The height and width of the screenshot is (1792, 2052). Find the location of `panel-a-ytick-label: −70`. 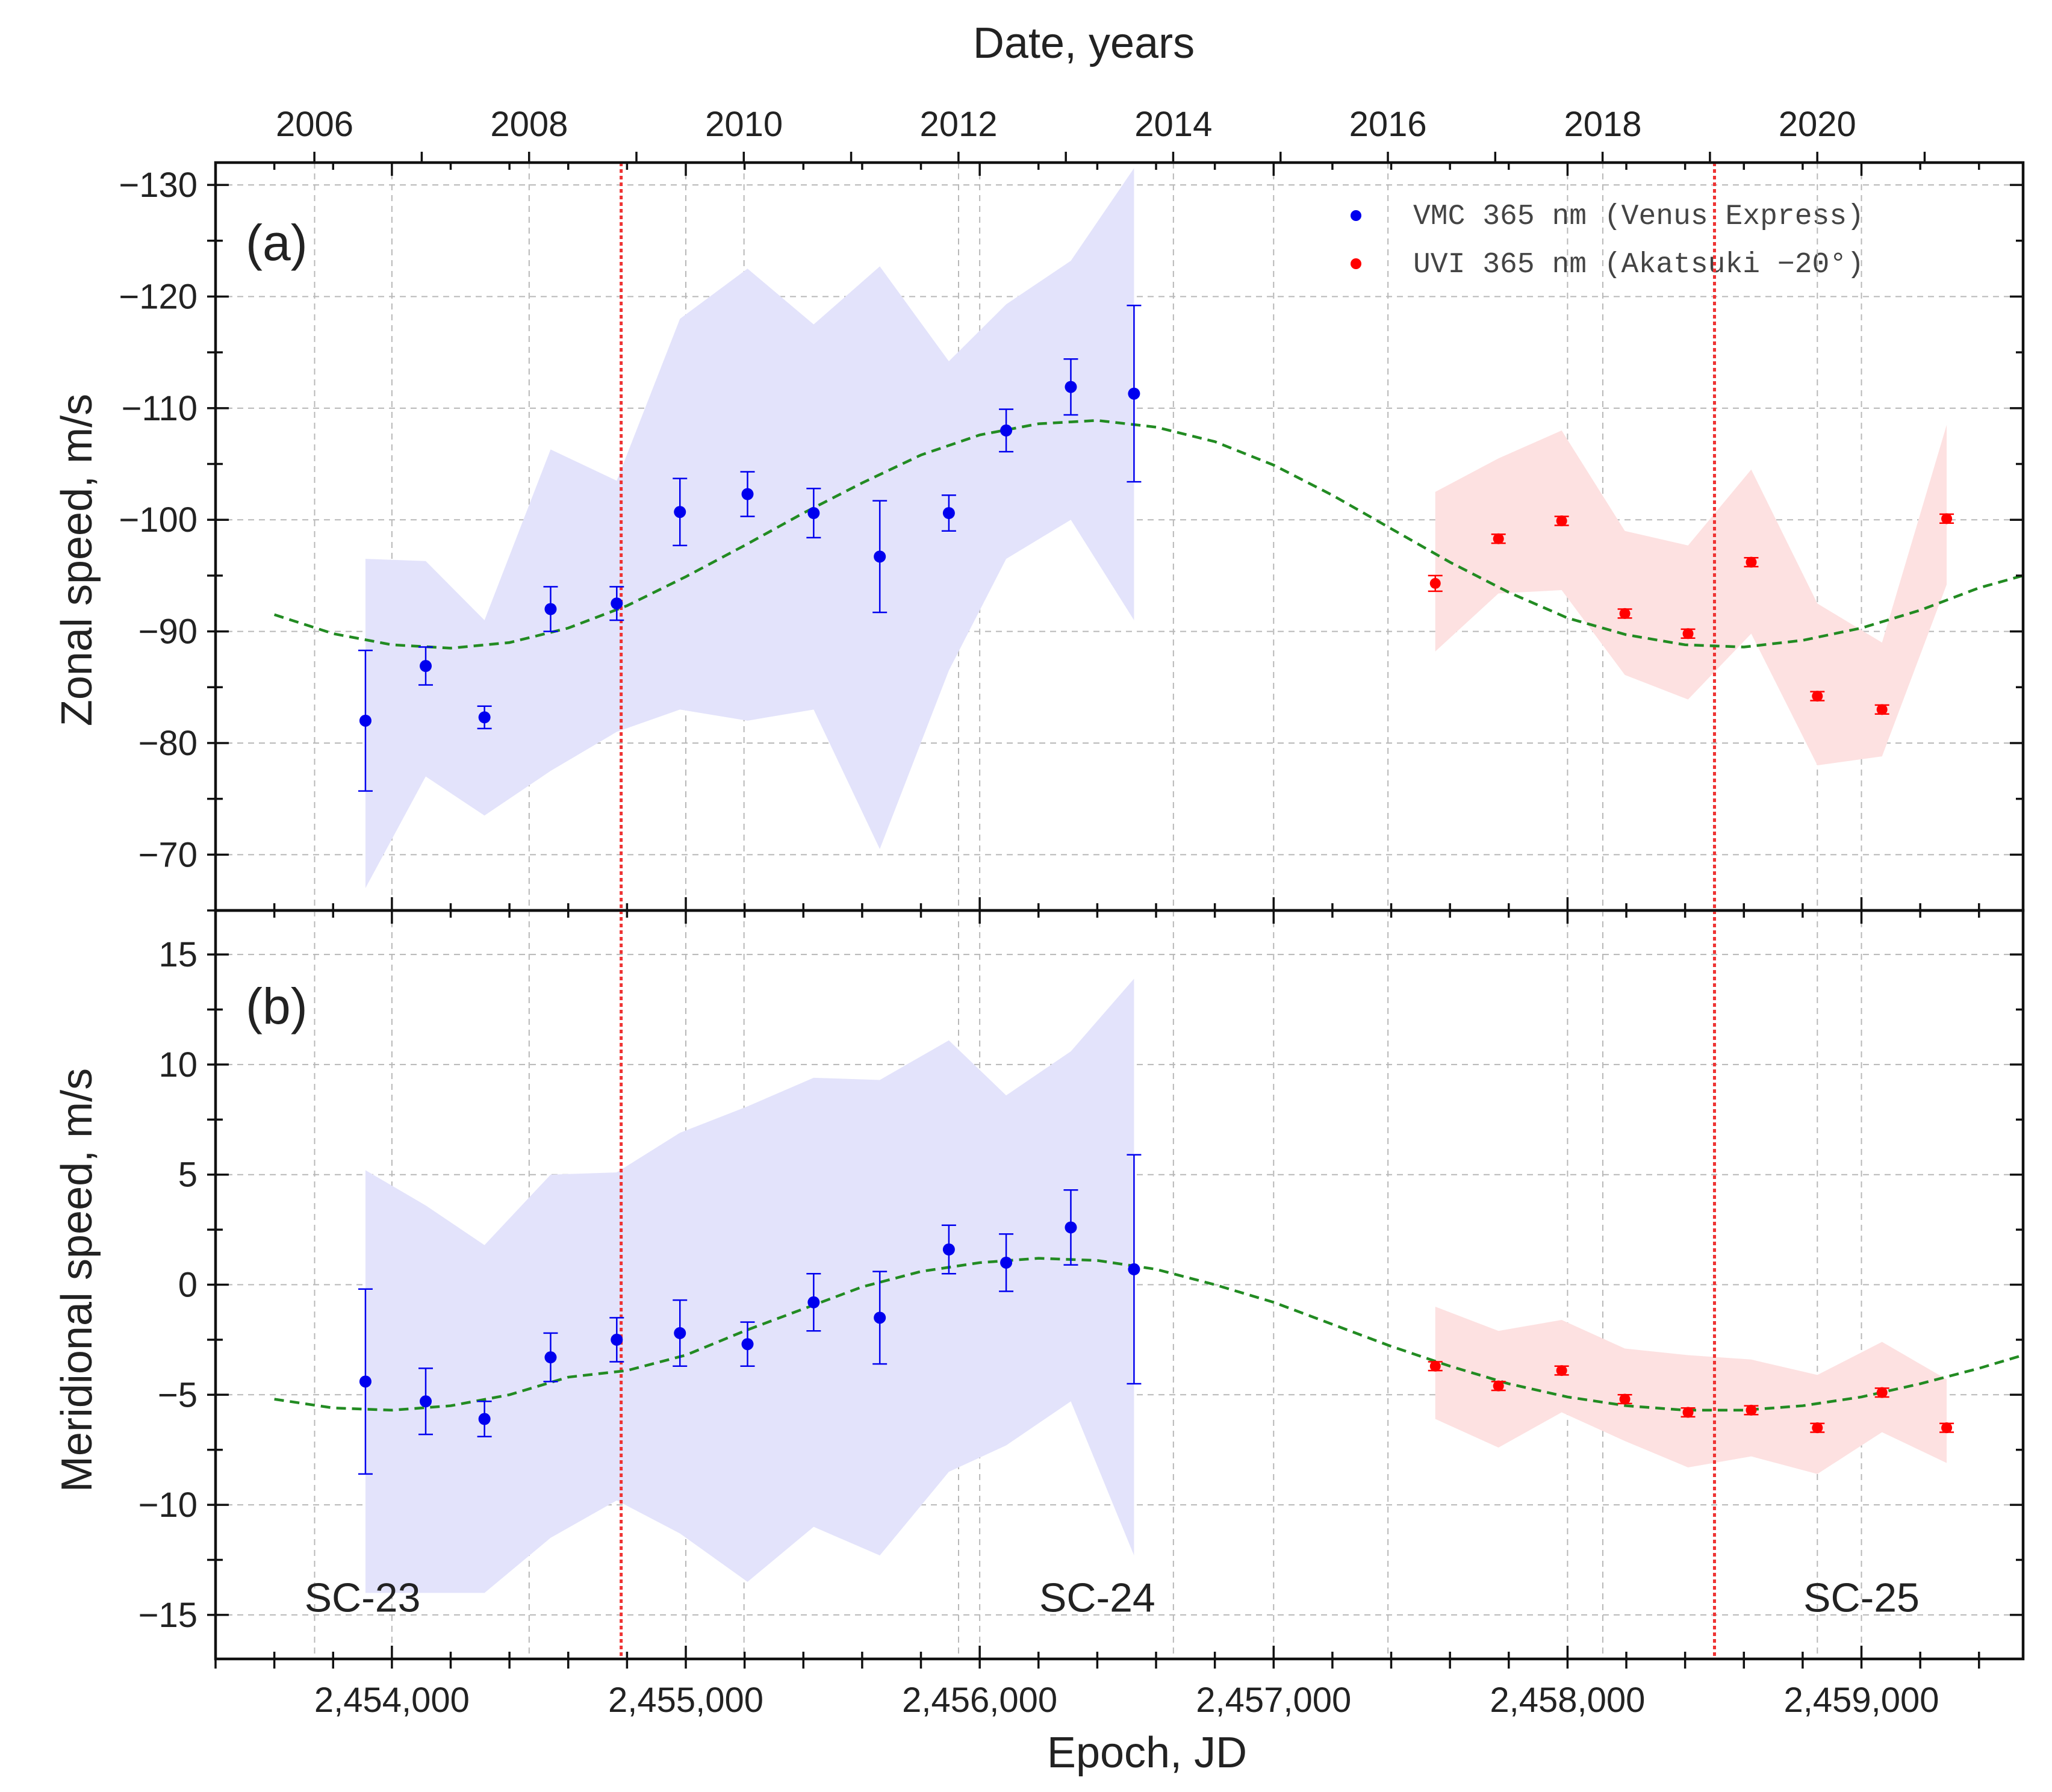

panel-a-ytick-label: −70 is located at coordinates (167, 855).